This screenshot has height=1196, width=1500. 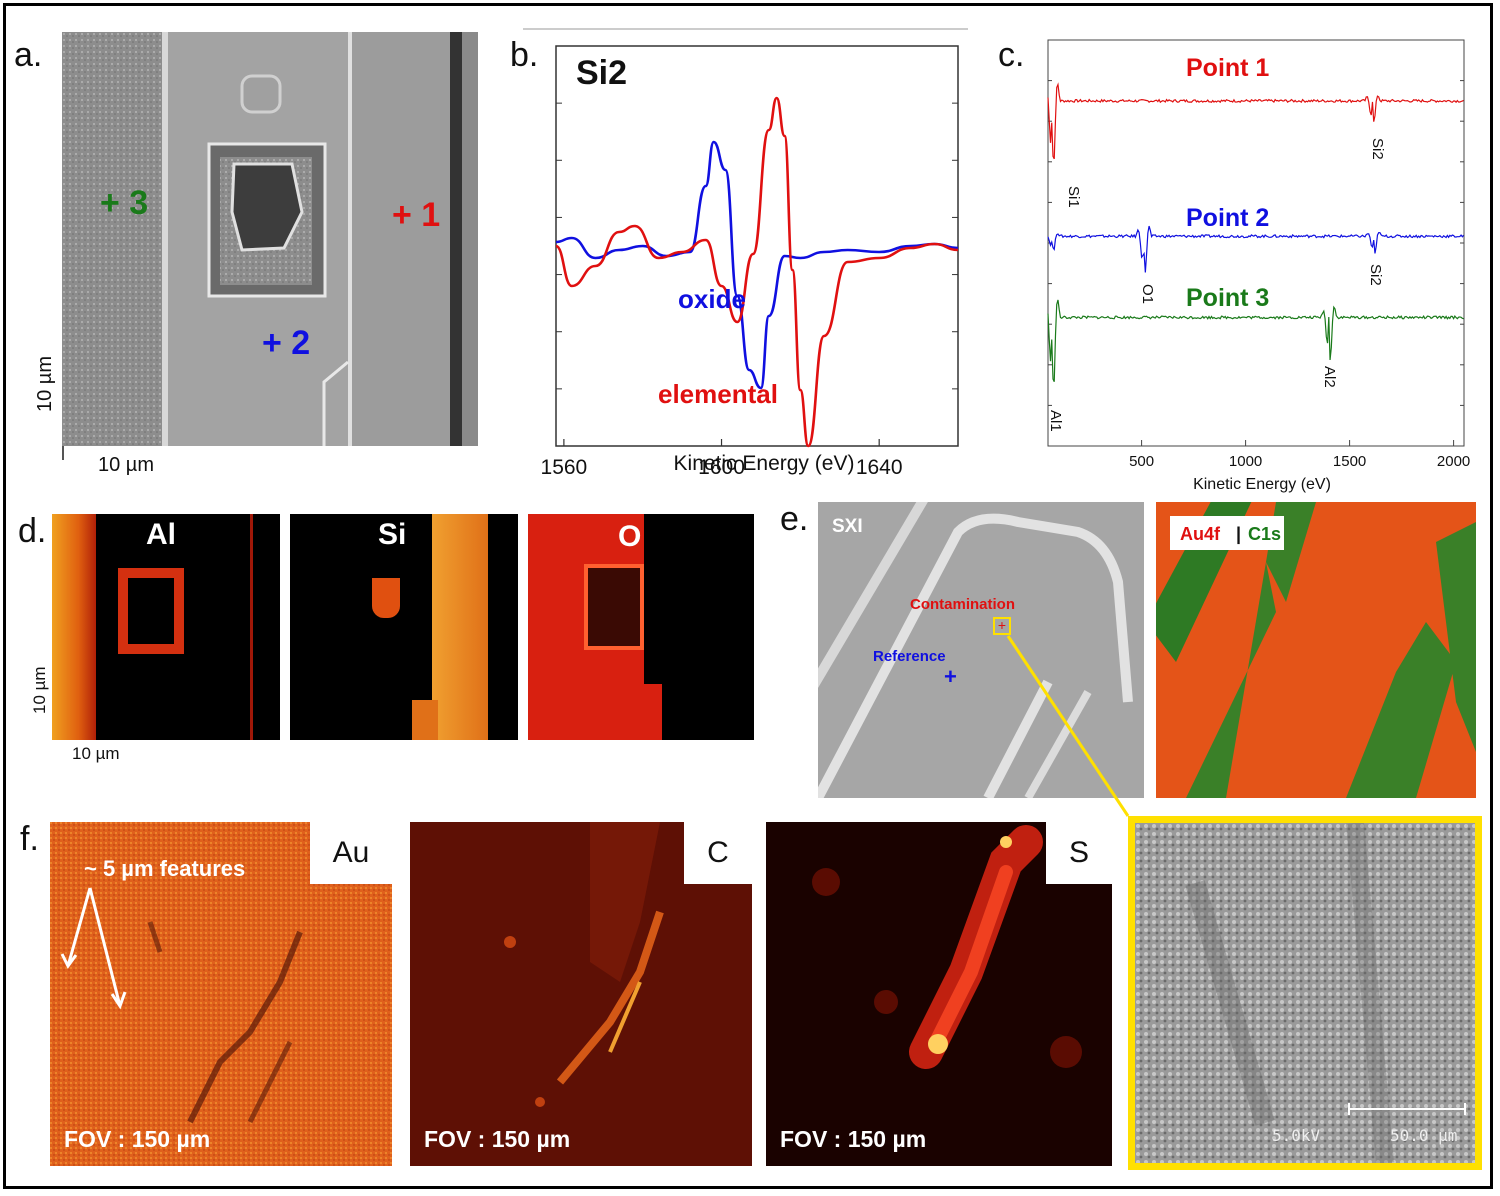 What do you see at coordinates (1227, 218) in the screenshot?
I see `series-label-point-2: Point 2` at bounding box center [1227, 218].